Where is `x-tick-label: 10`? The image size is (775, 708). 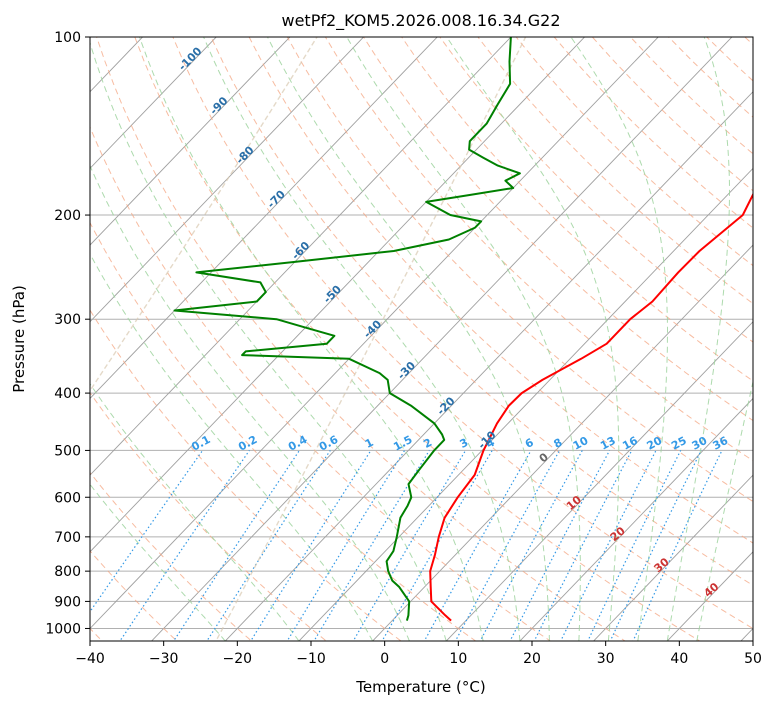
x-tick-label: 10 is located at coordinates (458, 659).